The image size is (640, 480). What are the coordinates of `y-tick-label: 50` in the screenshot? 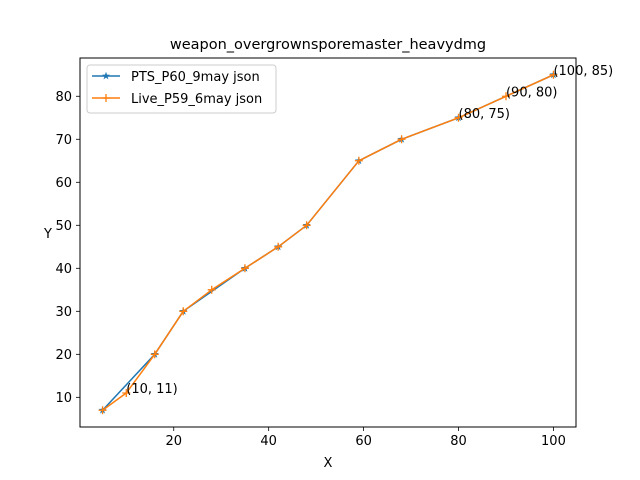 It's located at (63, 226).